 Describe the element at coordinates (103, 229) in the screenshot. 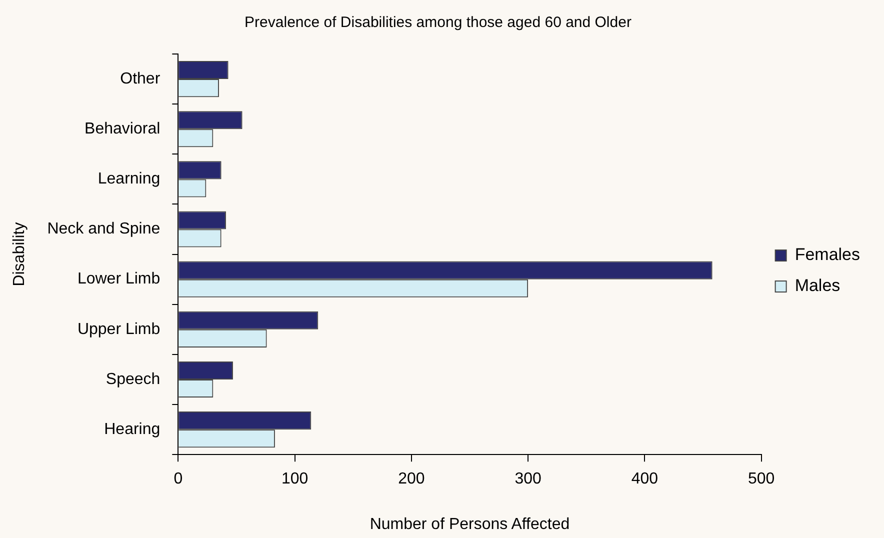

I see `y-tick-label: Neck and Spine` at that location.